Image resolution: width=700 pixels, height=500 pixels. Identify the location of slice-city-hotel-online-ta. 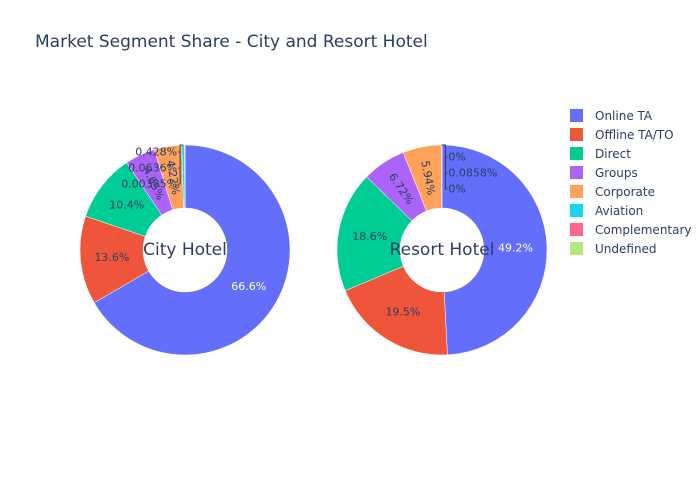
(192, 250).